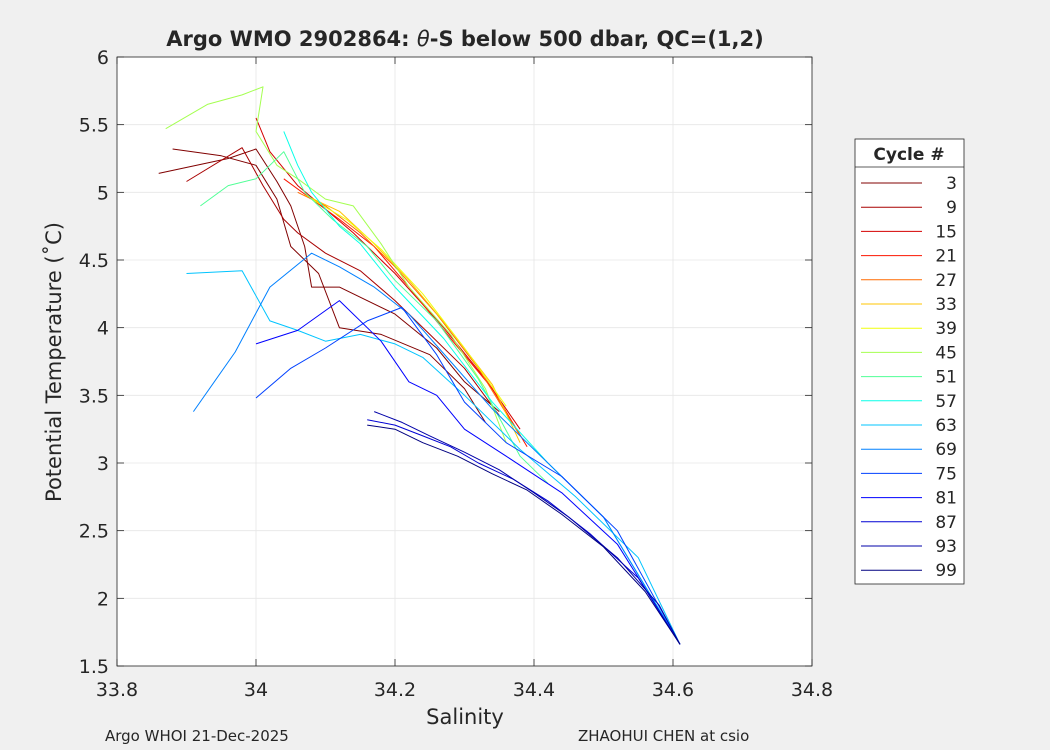  Describe the element at coordinates (94, 261) in the screenshot. I see `y-tick-label: 4.5` at that location.